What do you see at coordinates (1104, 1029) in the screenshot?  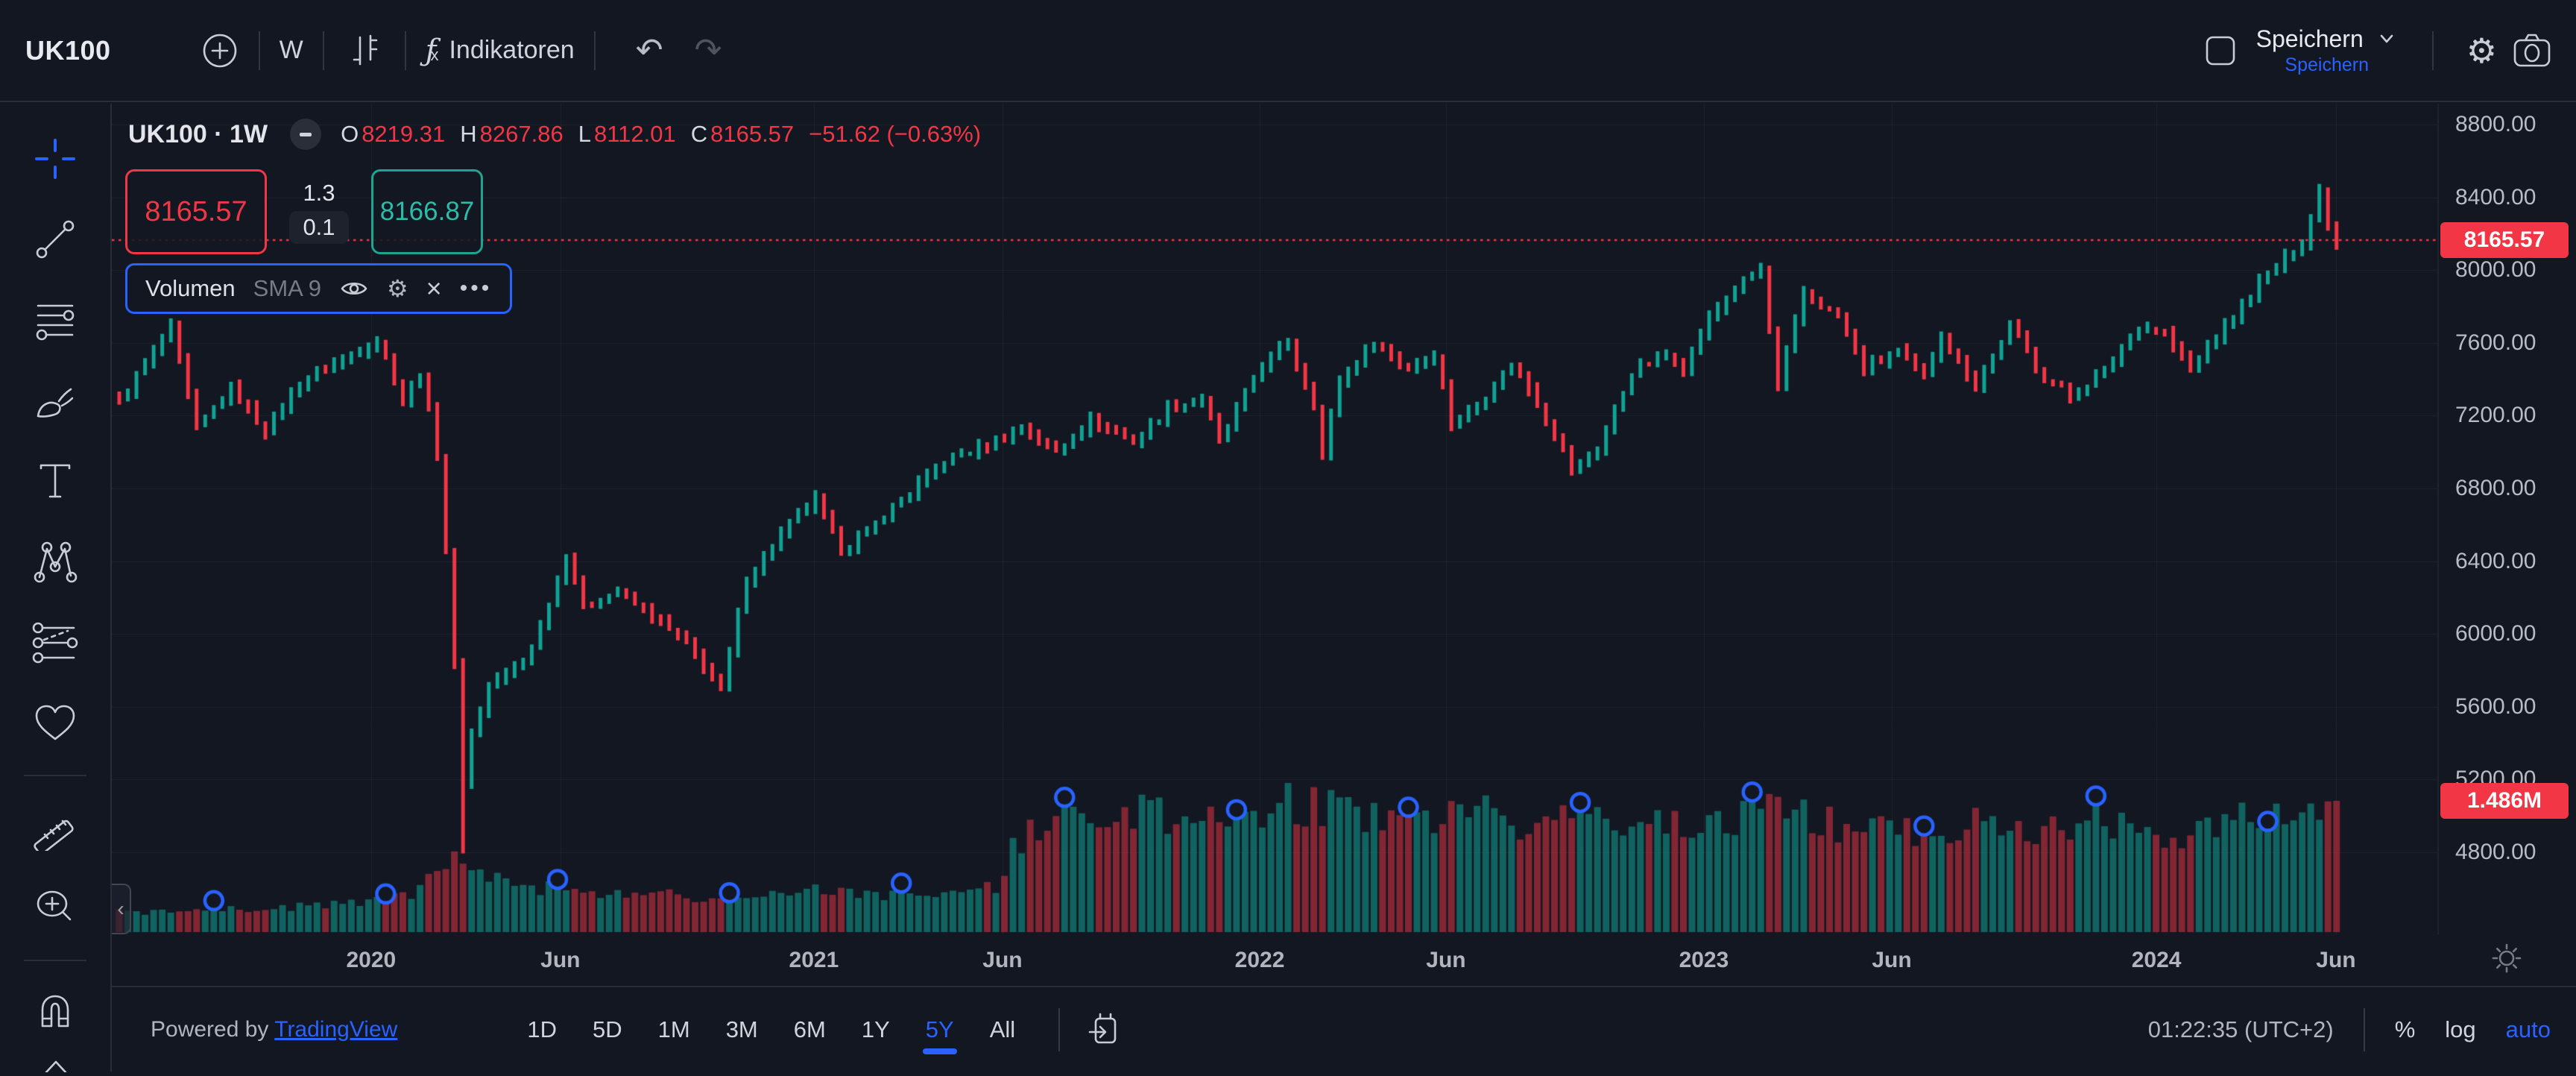 I see `go-to-date-button` at bounding box center [1104, 1029].